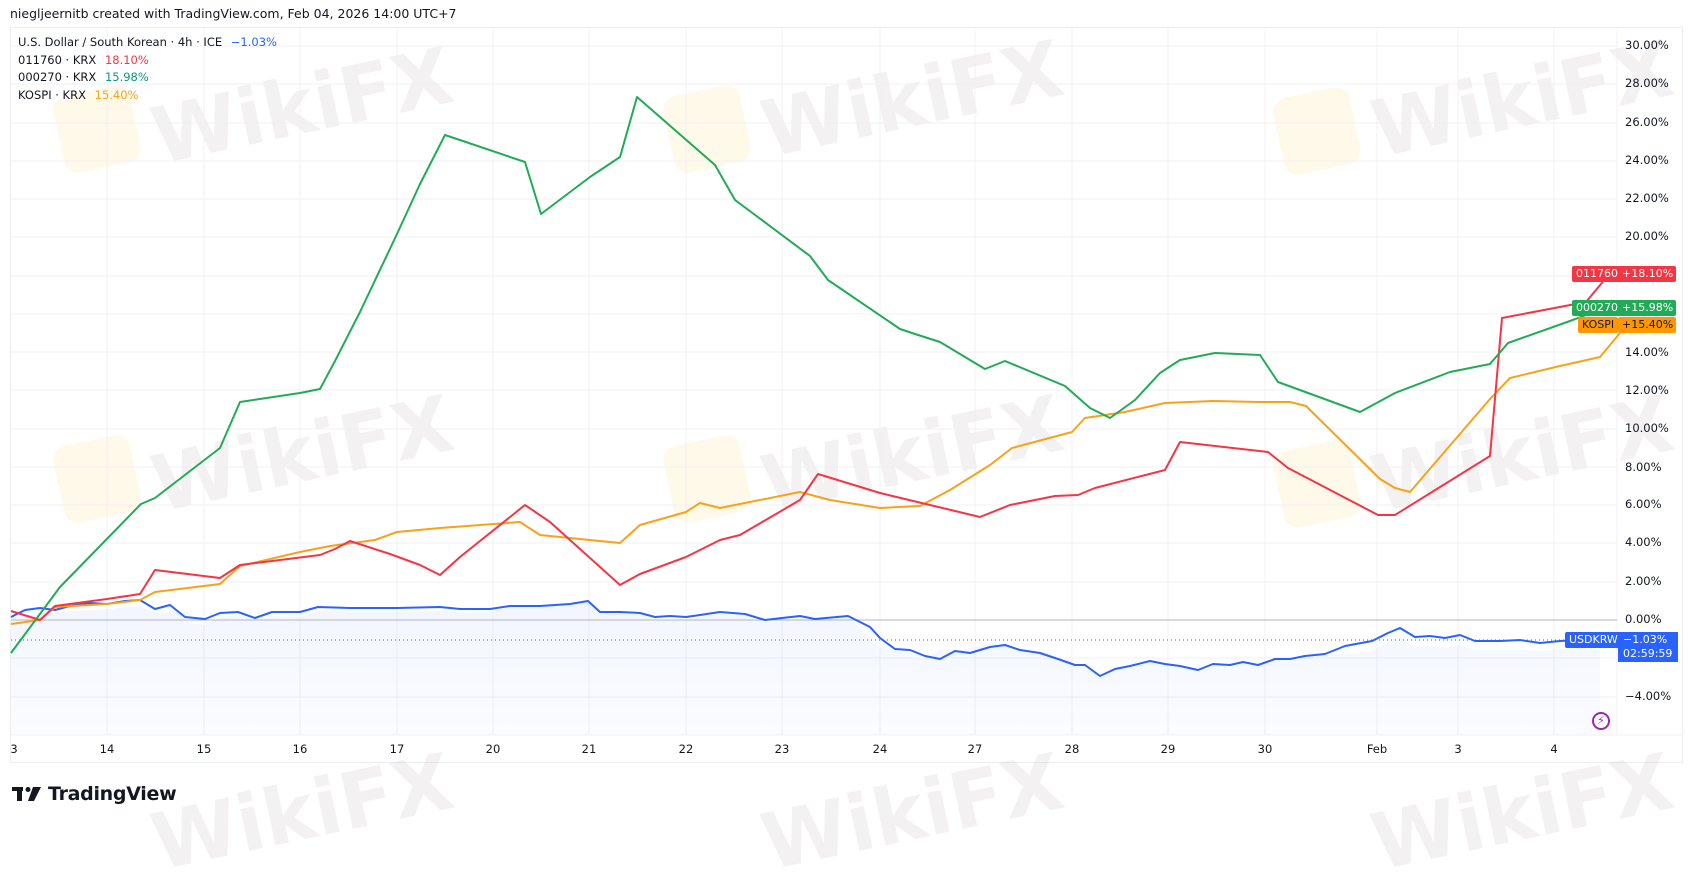 This screenshot has width=1693, height=889. Describe the element at coordinates (1598, 325) in the screenshot. I see `series-kospi-name-badge: KOSPI` at that location.